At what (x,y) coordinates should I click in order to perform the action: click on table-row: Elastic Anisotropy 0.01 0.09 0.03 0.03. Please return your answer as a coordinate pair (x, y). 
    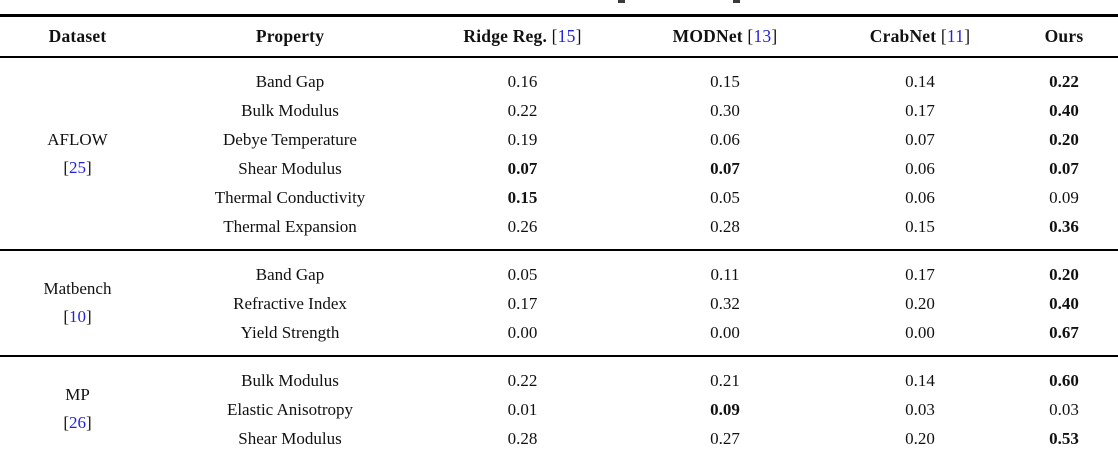
    Looking at the image, I should click on (559, 409).